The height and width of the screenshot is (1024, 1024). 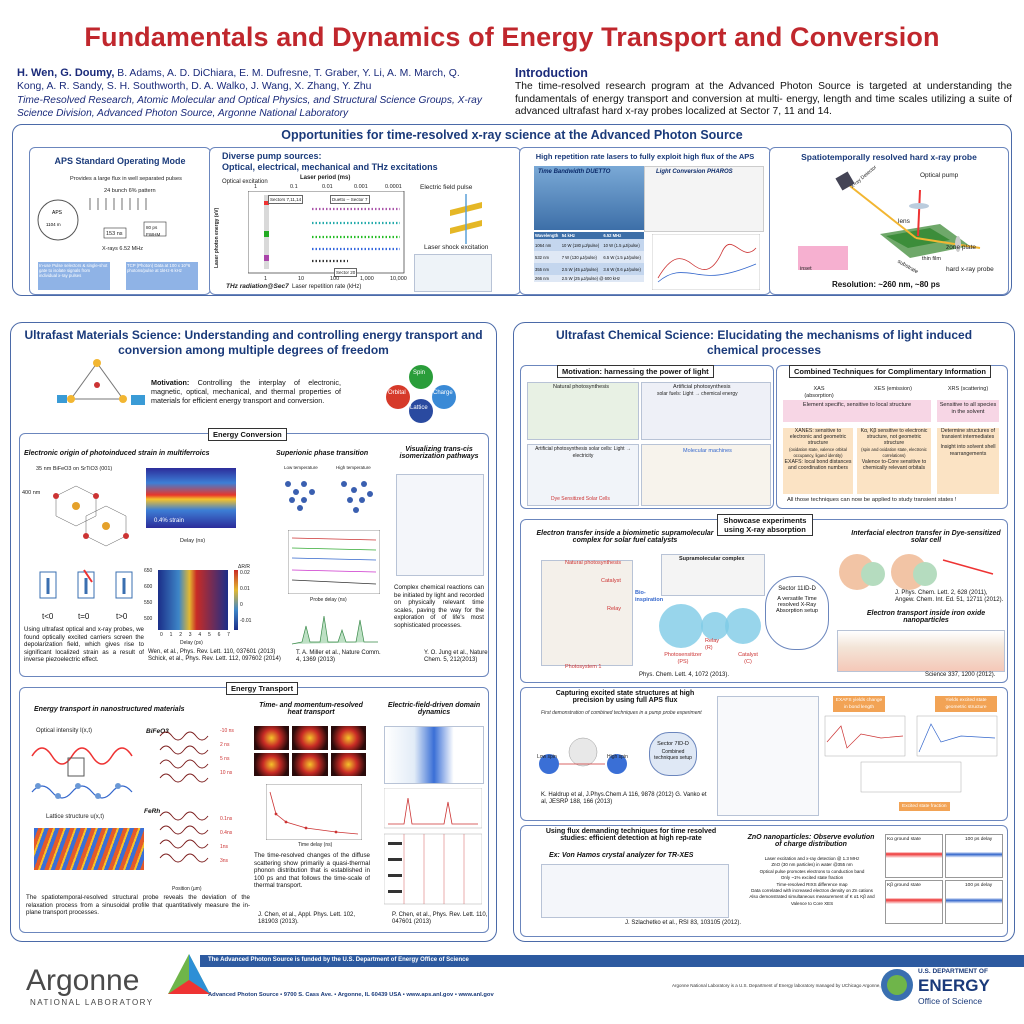 I want to click on et1-position: Position (µm), so click(x=187, y=889).